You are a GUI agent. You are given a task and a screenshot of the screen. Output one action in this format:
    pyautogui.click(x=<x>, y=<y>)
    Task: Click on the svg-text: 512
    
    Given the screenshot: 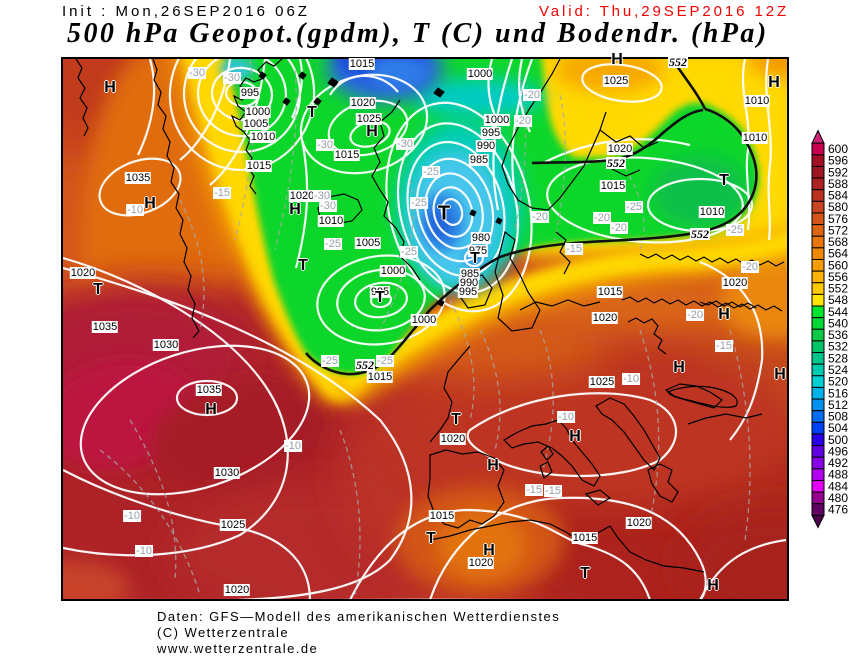 What is the action you would take?
    pyautogui.click(x=838, y=405)
    